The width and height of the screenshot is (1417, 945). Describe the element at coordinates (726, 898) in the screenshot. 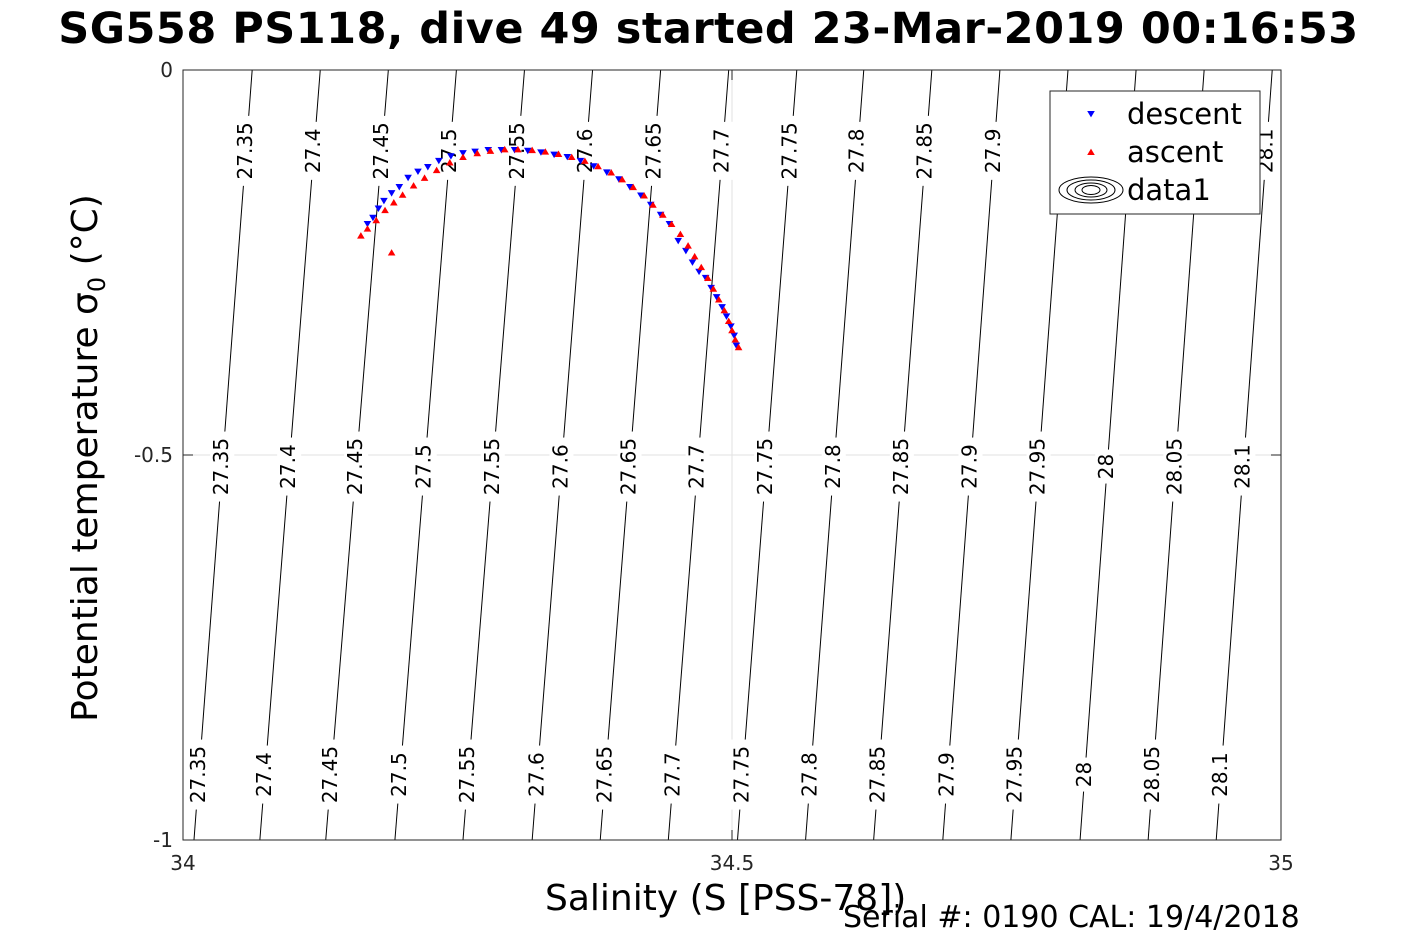

I see `x-axis-label: Salinity (S [PSS-78])` at that location.